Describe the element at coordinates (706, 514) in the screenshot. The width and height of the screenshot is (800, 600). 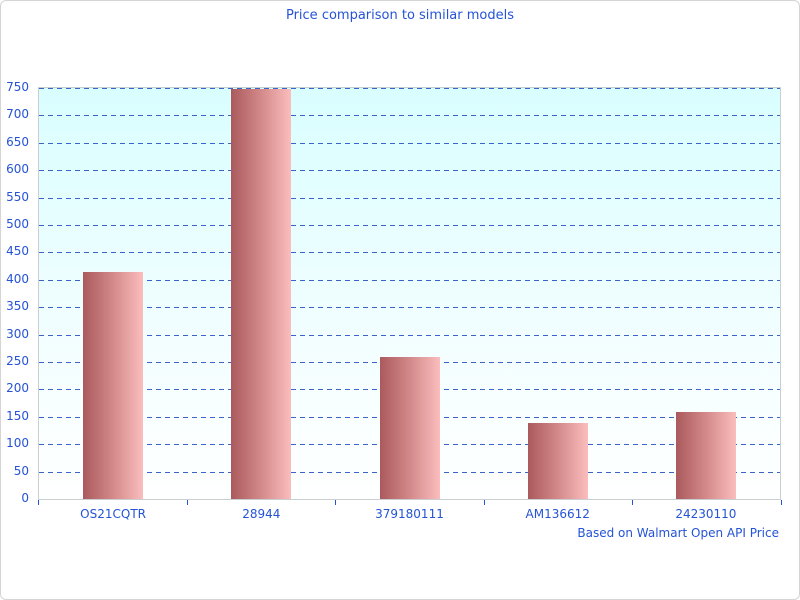
I see `x-tick-label-24230110: 24230110` at that location.